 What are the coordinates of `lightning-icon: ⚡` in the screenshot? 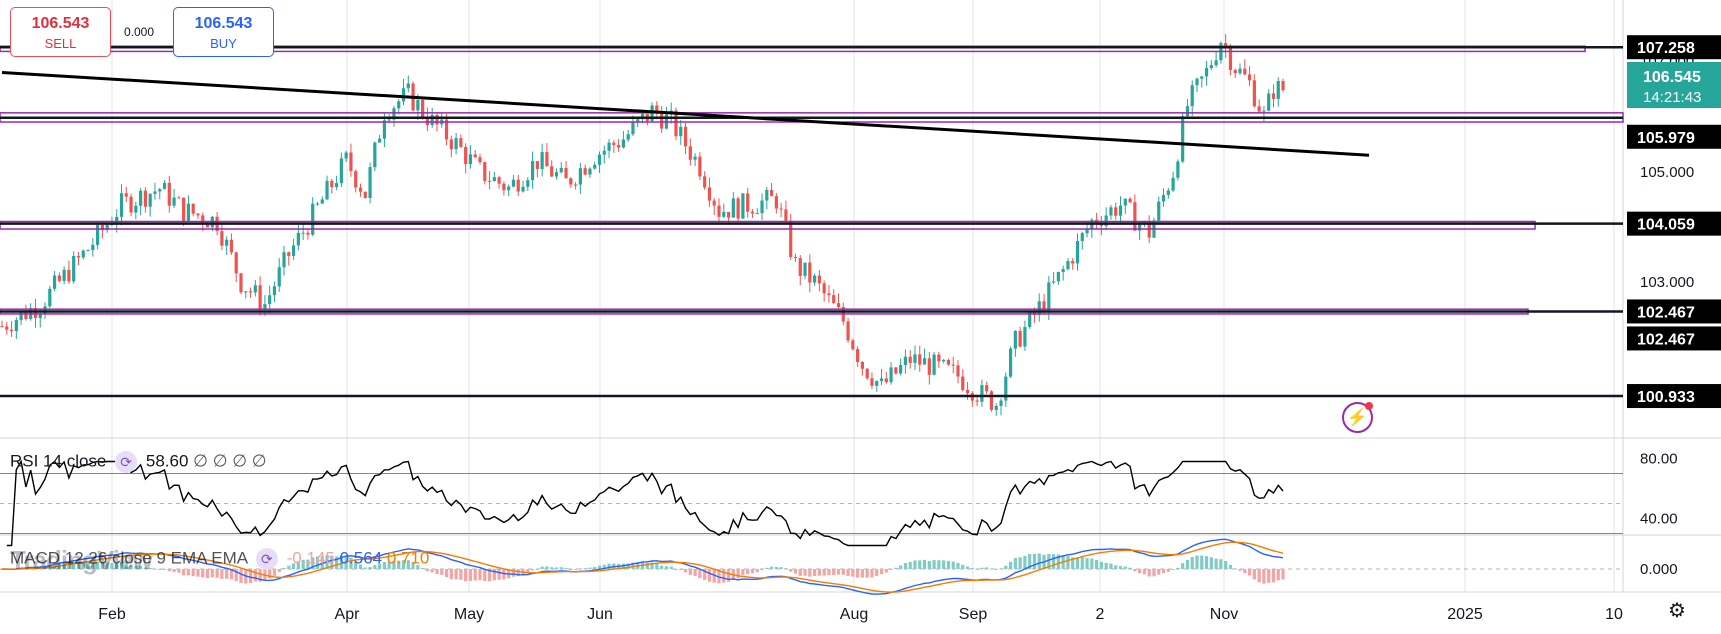 It's located at (1357, 417).